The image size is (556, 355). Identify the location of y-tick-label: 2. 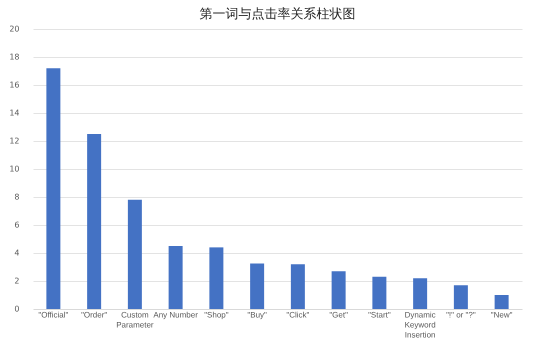
(17, 281).